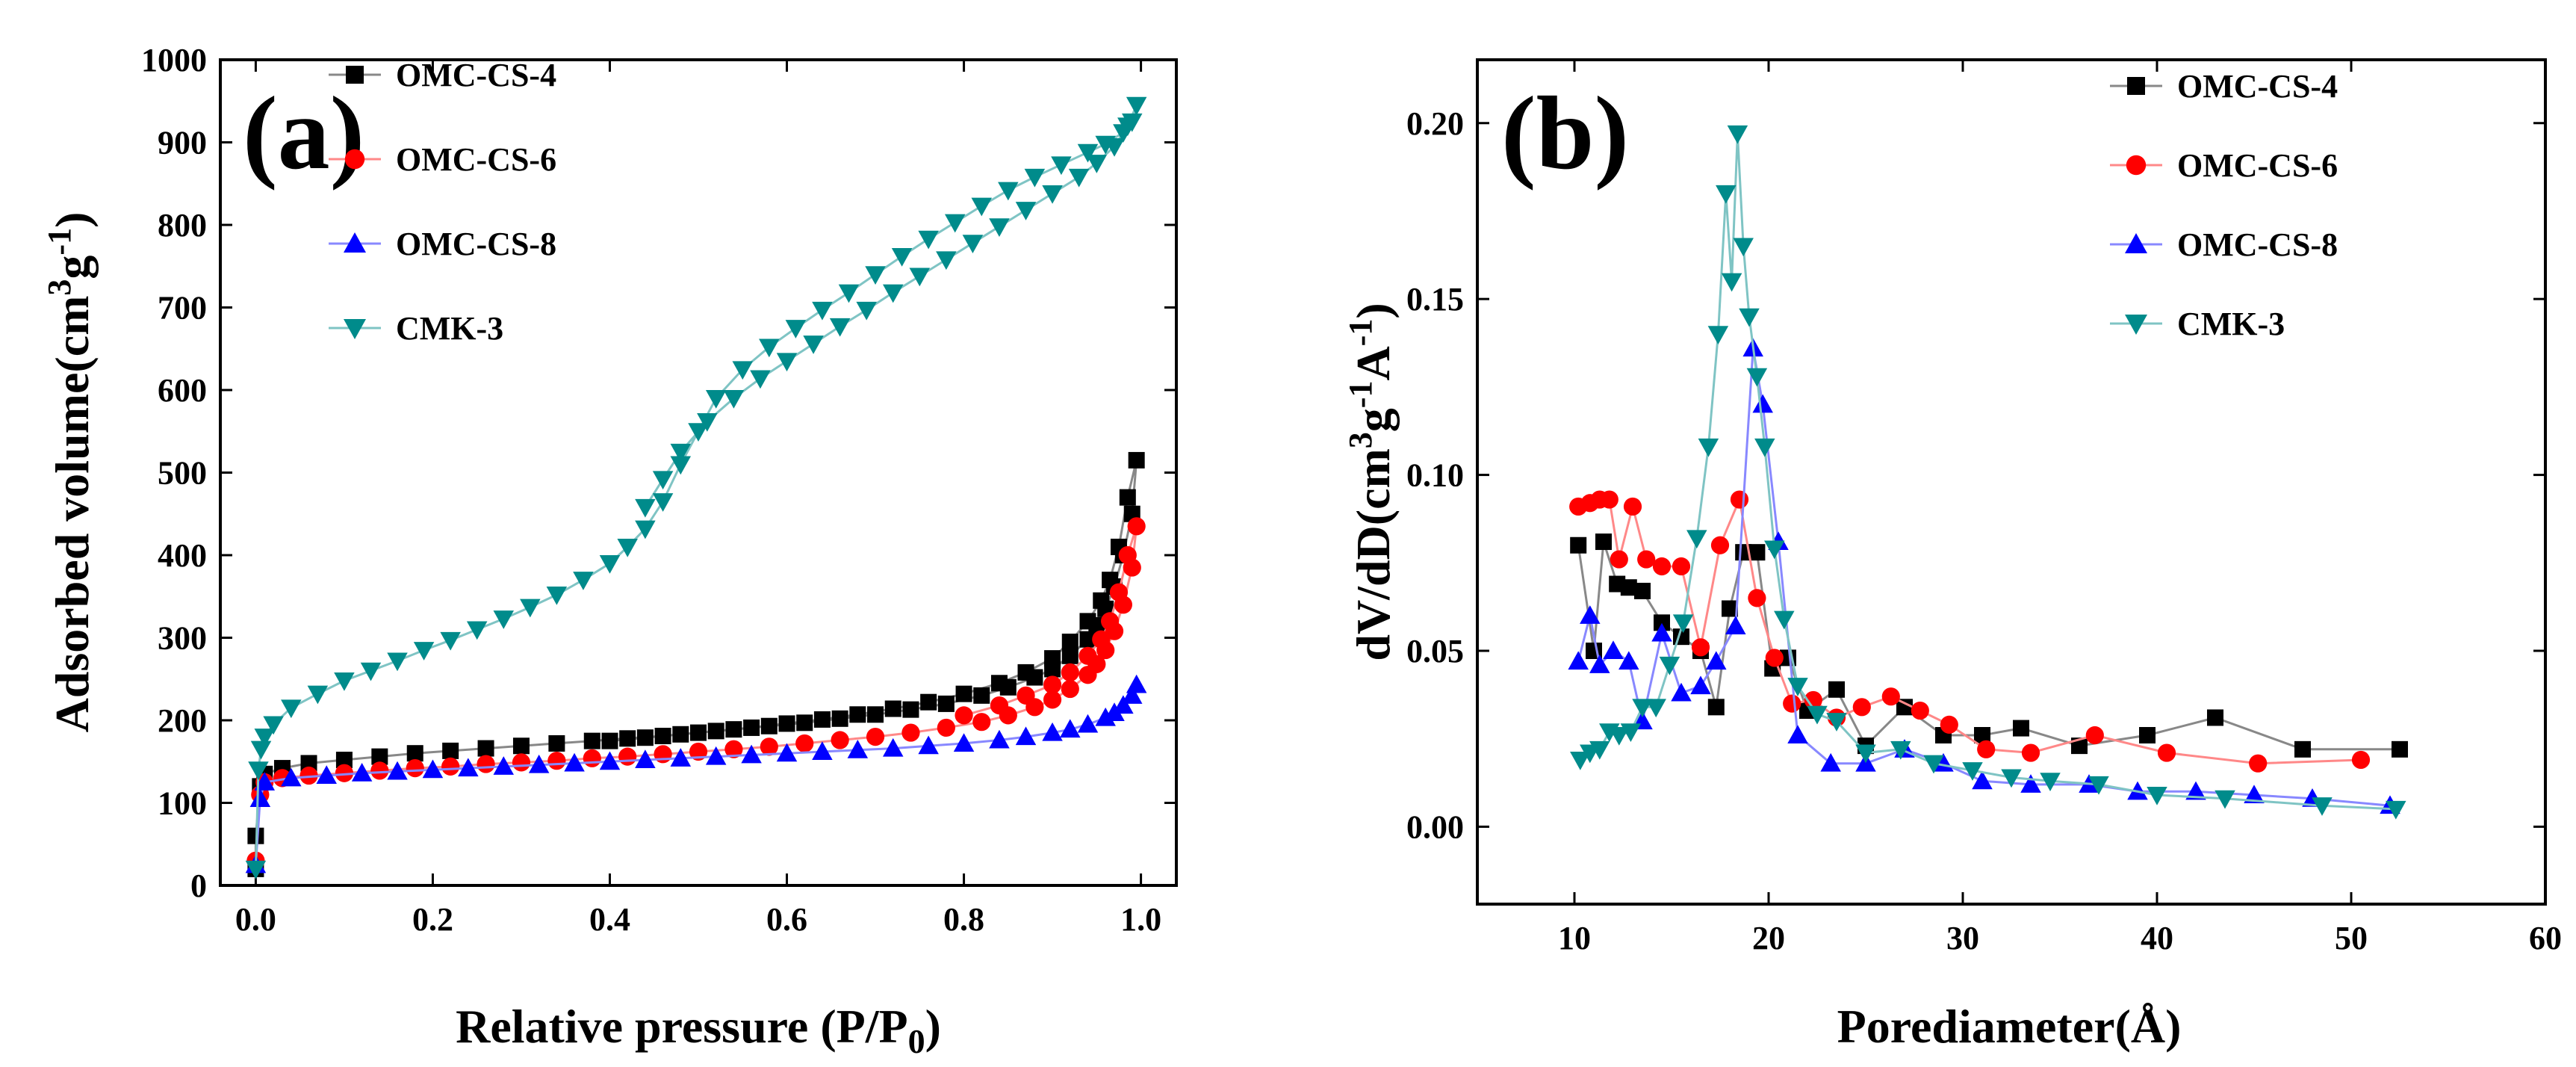 The width and height of the screenshot is (2576, 1067). What do you see at coordinates (183, 390) in the screenshot?
I see `y-tick-label: 600` at bounding box center [183, 390].